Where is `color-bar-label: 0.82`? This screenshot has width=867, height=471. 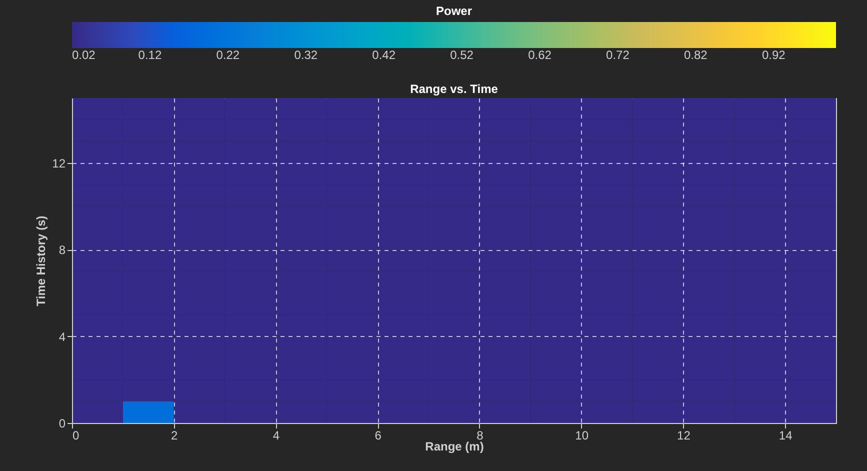
color-bar-label: 0.82 is located at coordinates (696, 55).